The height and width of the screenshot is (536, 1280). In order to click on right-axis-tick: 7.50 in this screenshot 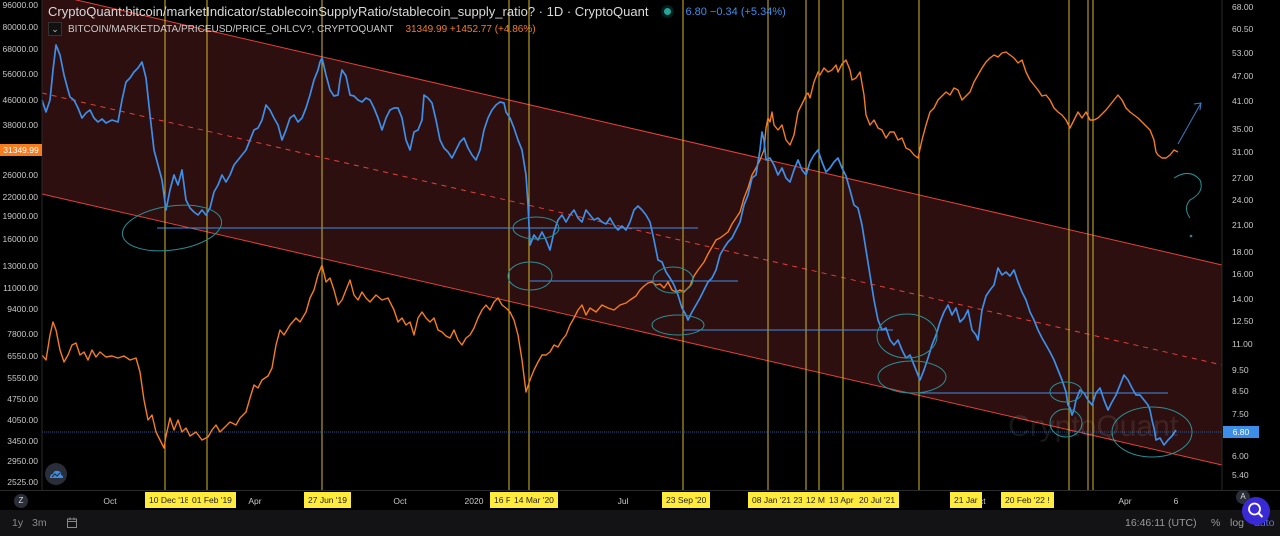, I will do `click(1240, 414)`.